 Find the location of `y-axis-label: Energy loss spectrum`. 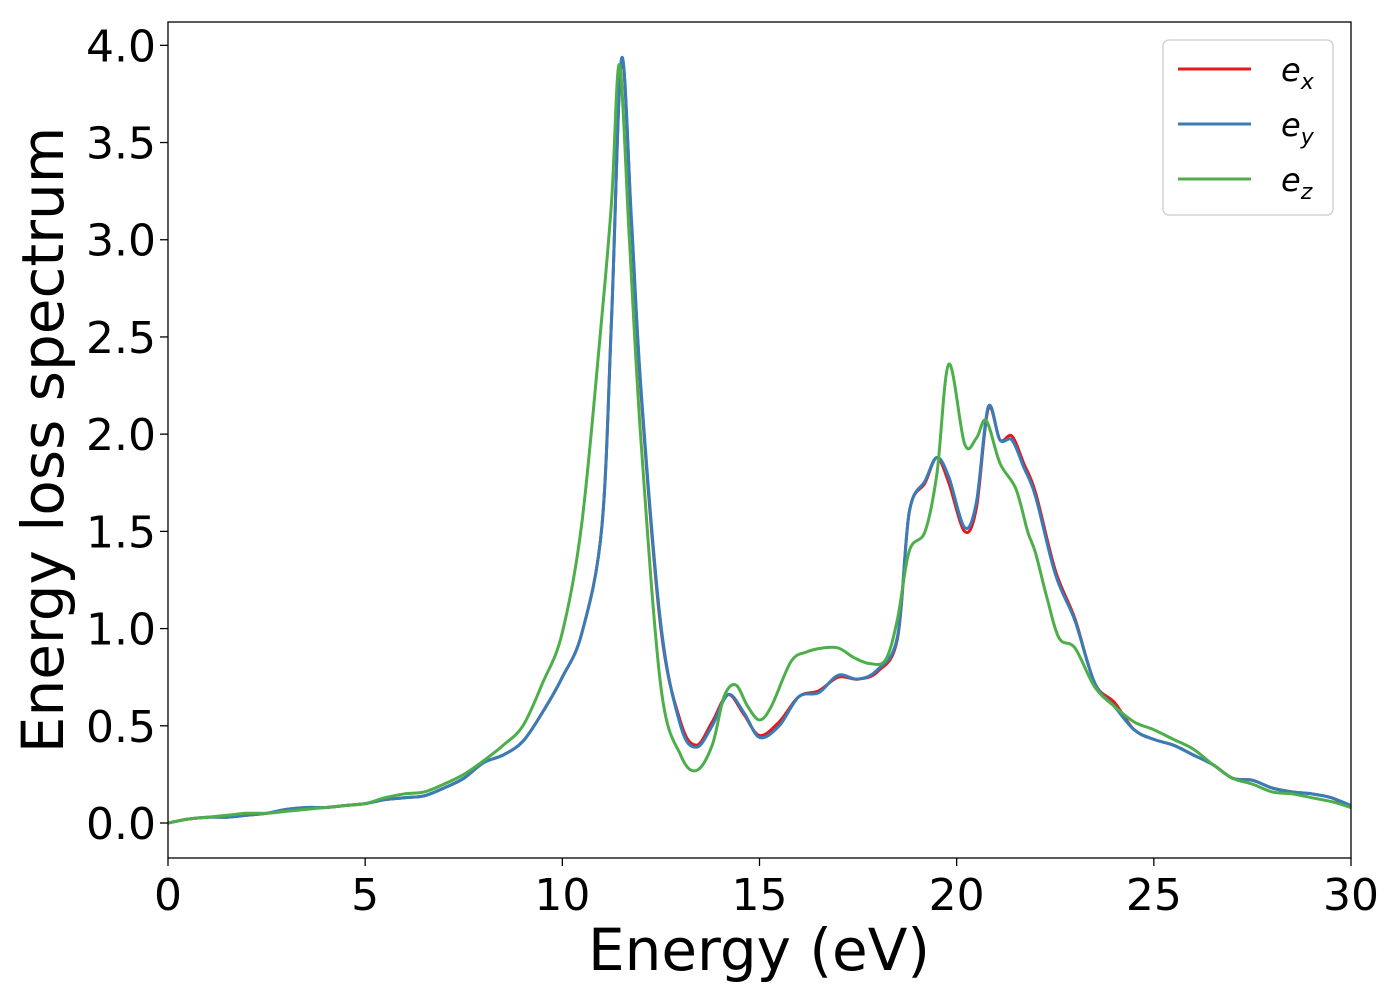

y-axis-label: Energy loss spectrum is located at coordinates (43, 440).